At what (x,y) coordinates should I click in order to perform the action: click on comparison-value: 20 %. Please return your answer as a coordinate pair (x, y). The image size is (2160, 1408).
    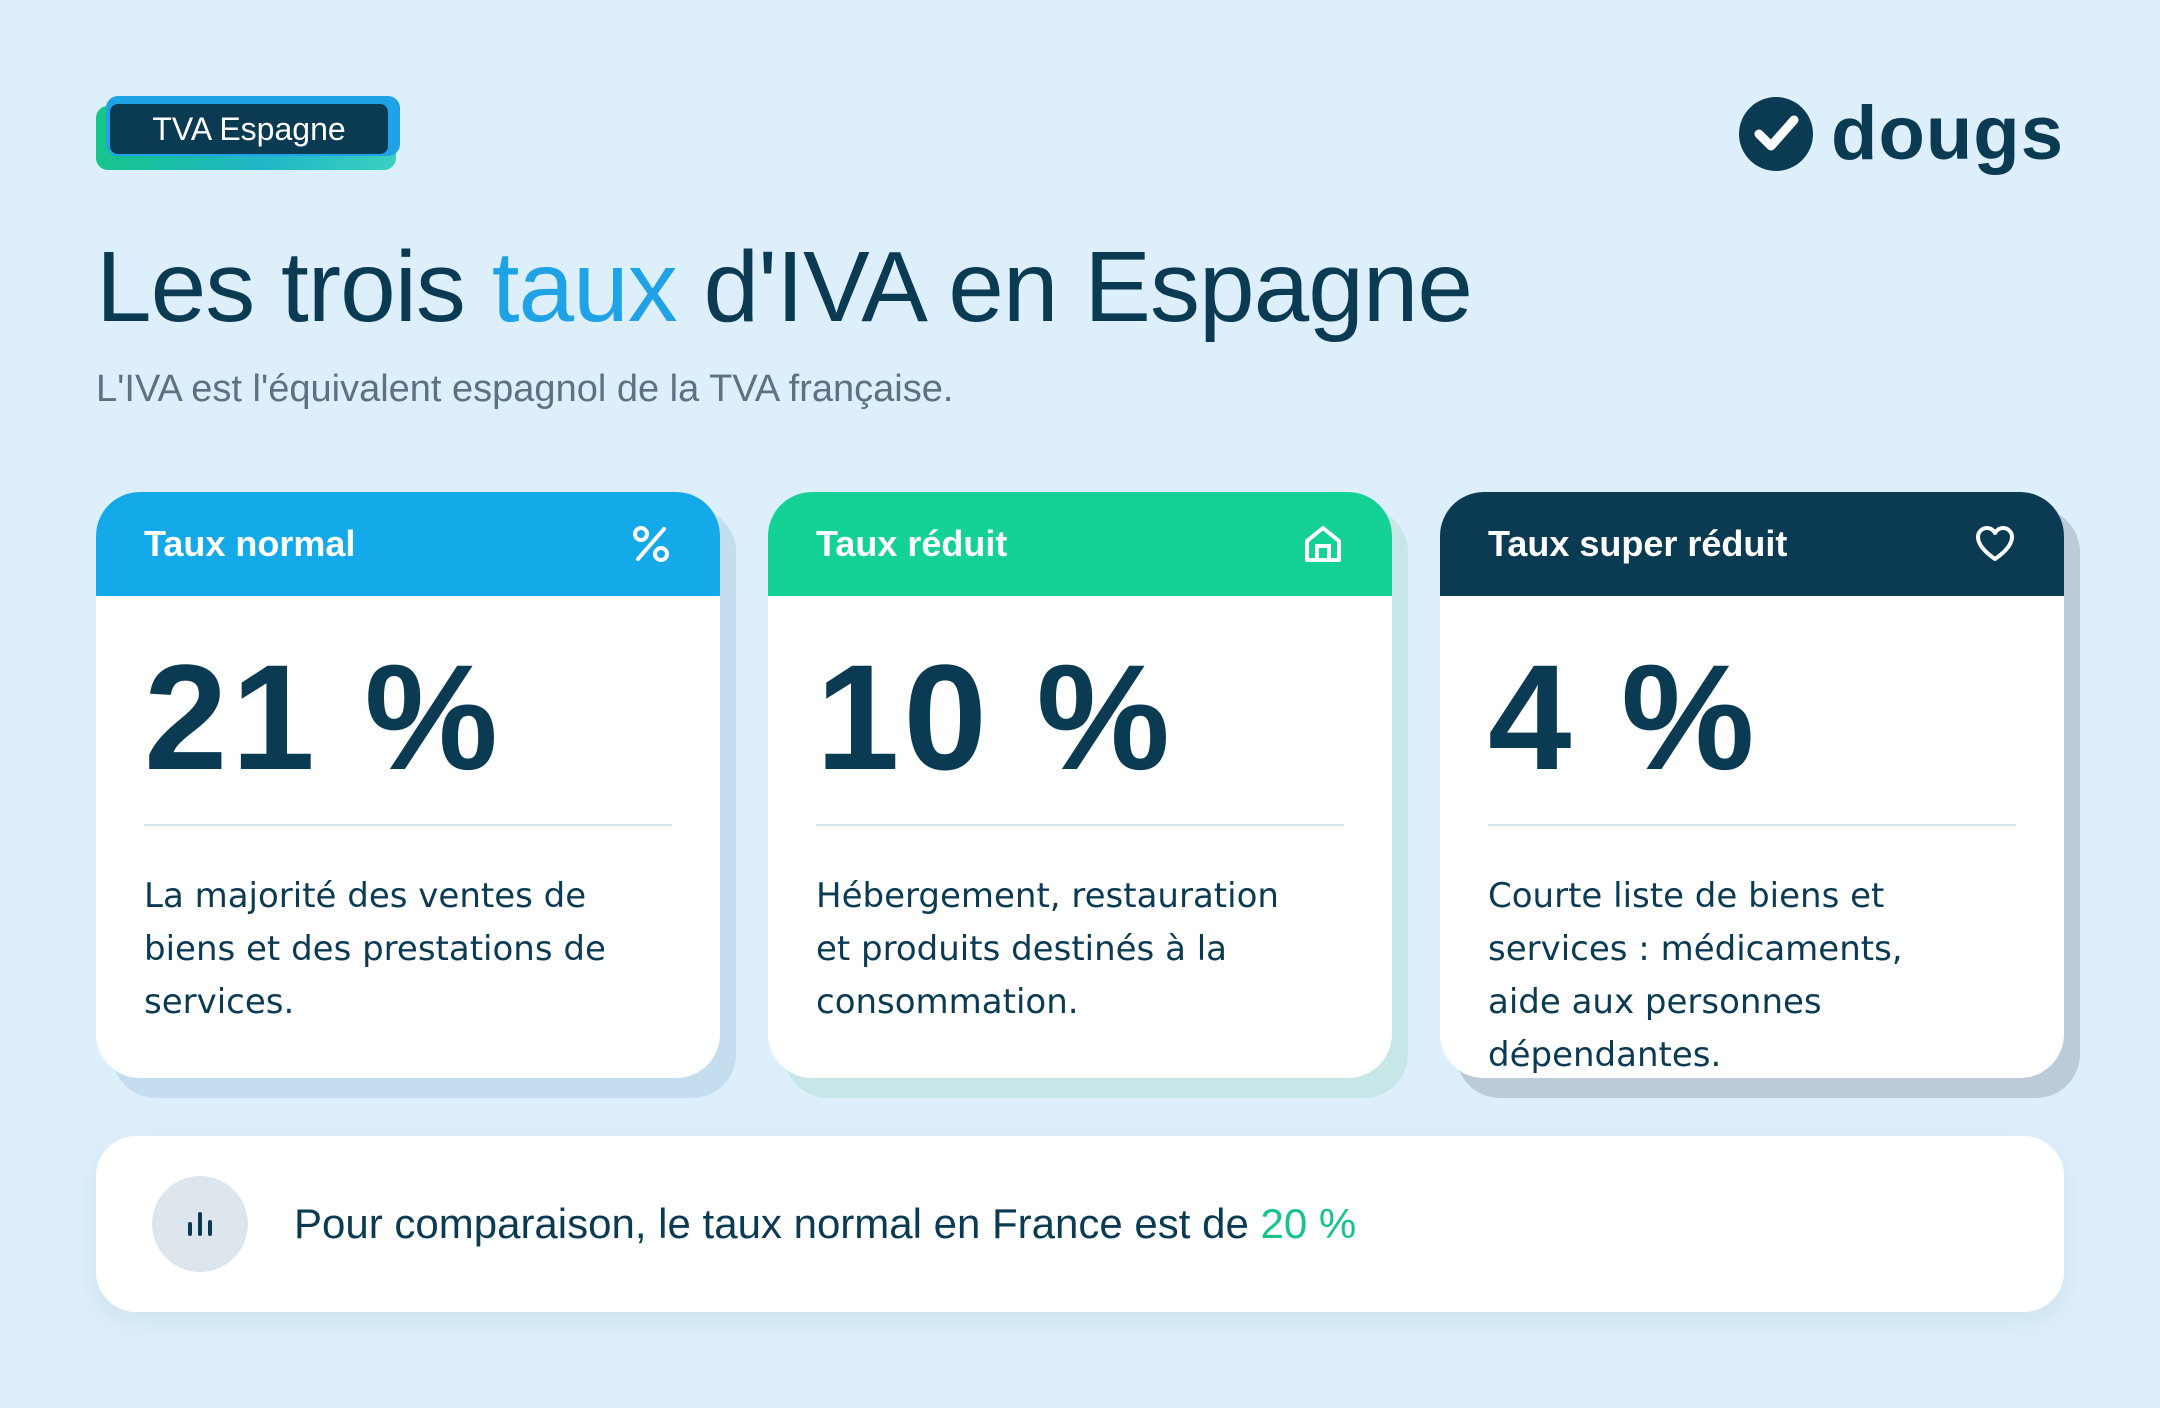
    Looking at the image, I should click on (1308, 1223).